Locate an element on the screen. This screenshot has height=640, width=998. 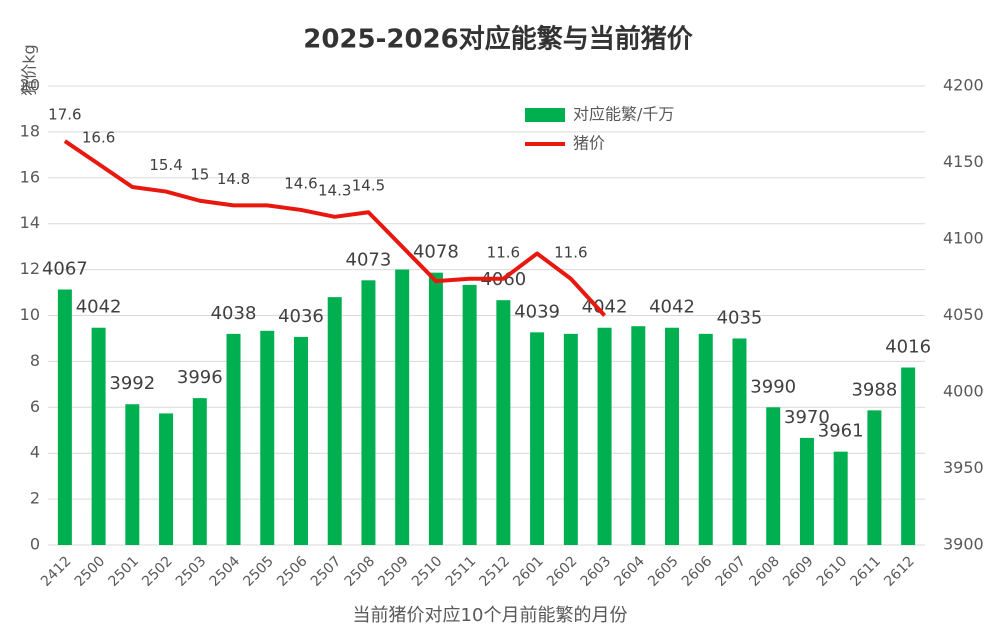
y2-tick-label: 3900 is located at coordinates (963, 544).